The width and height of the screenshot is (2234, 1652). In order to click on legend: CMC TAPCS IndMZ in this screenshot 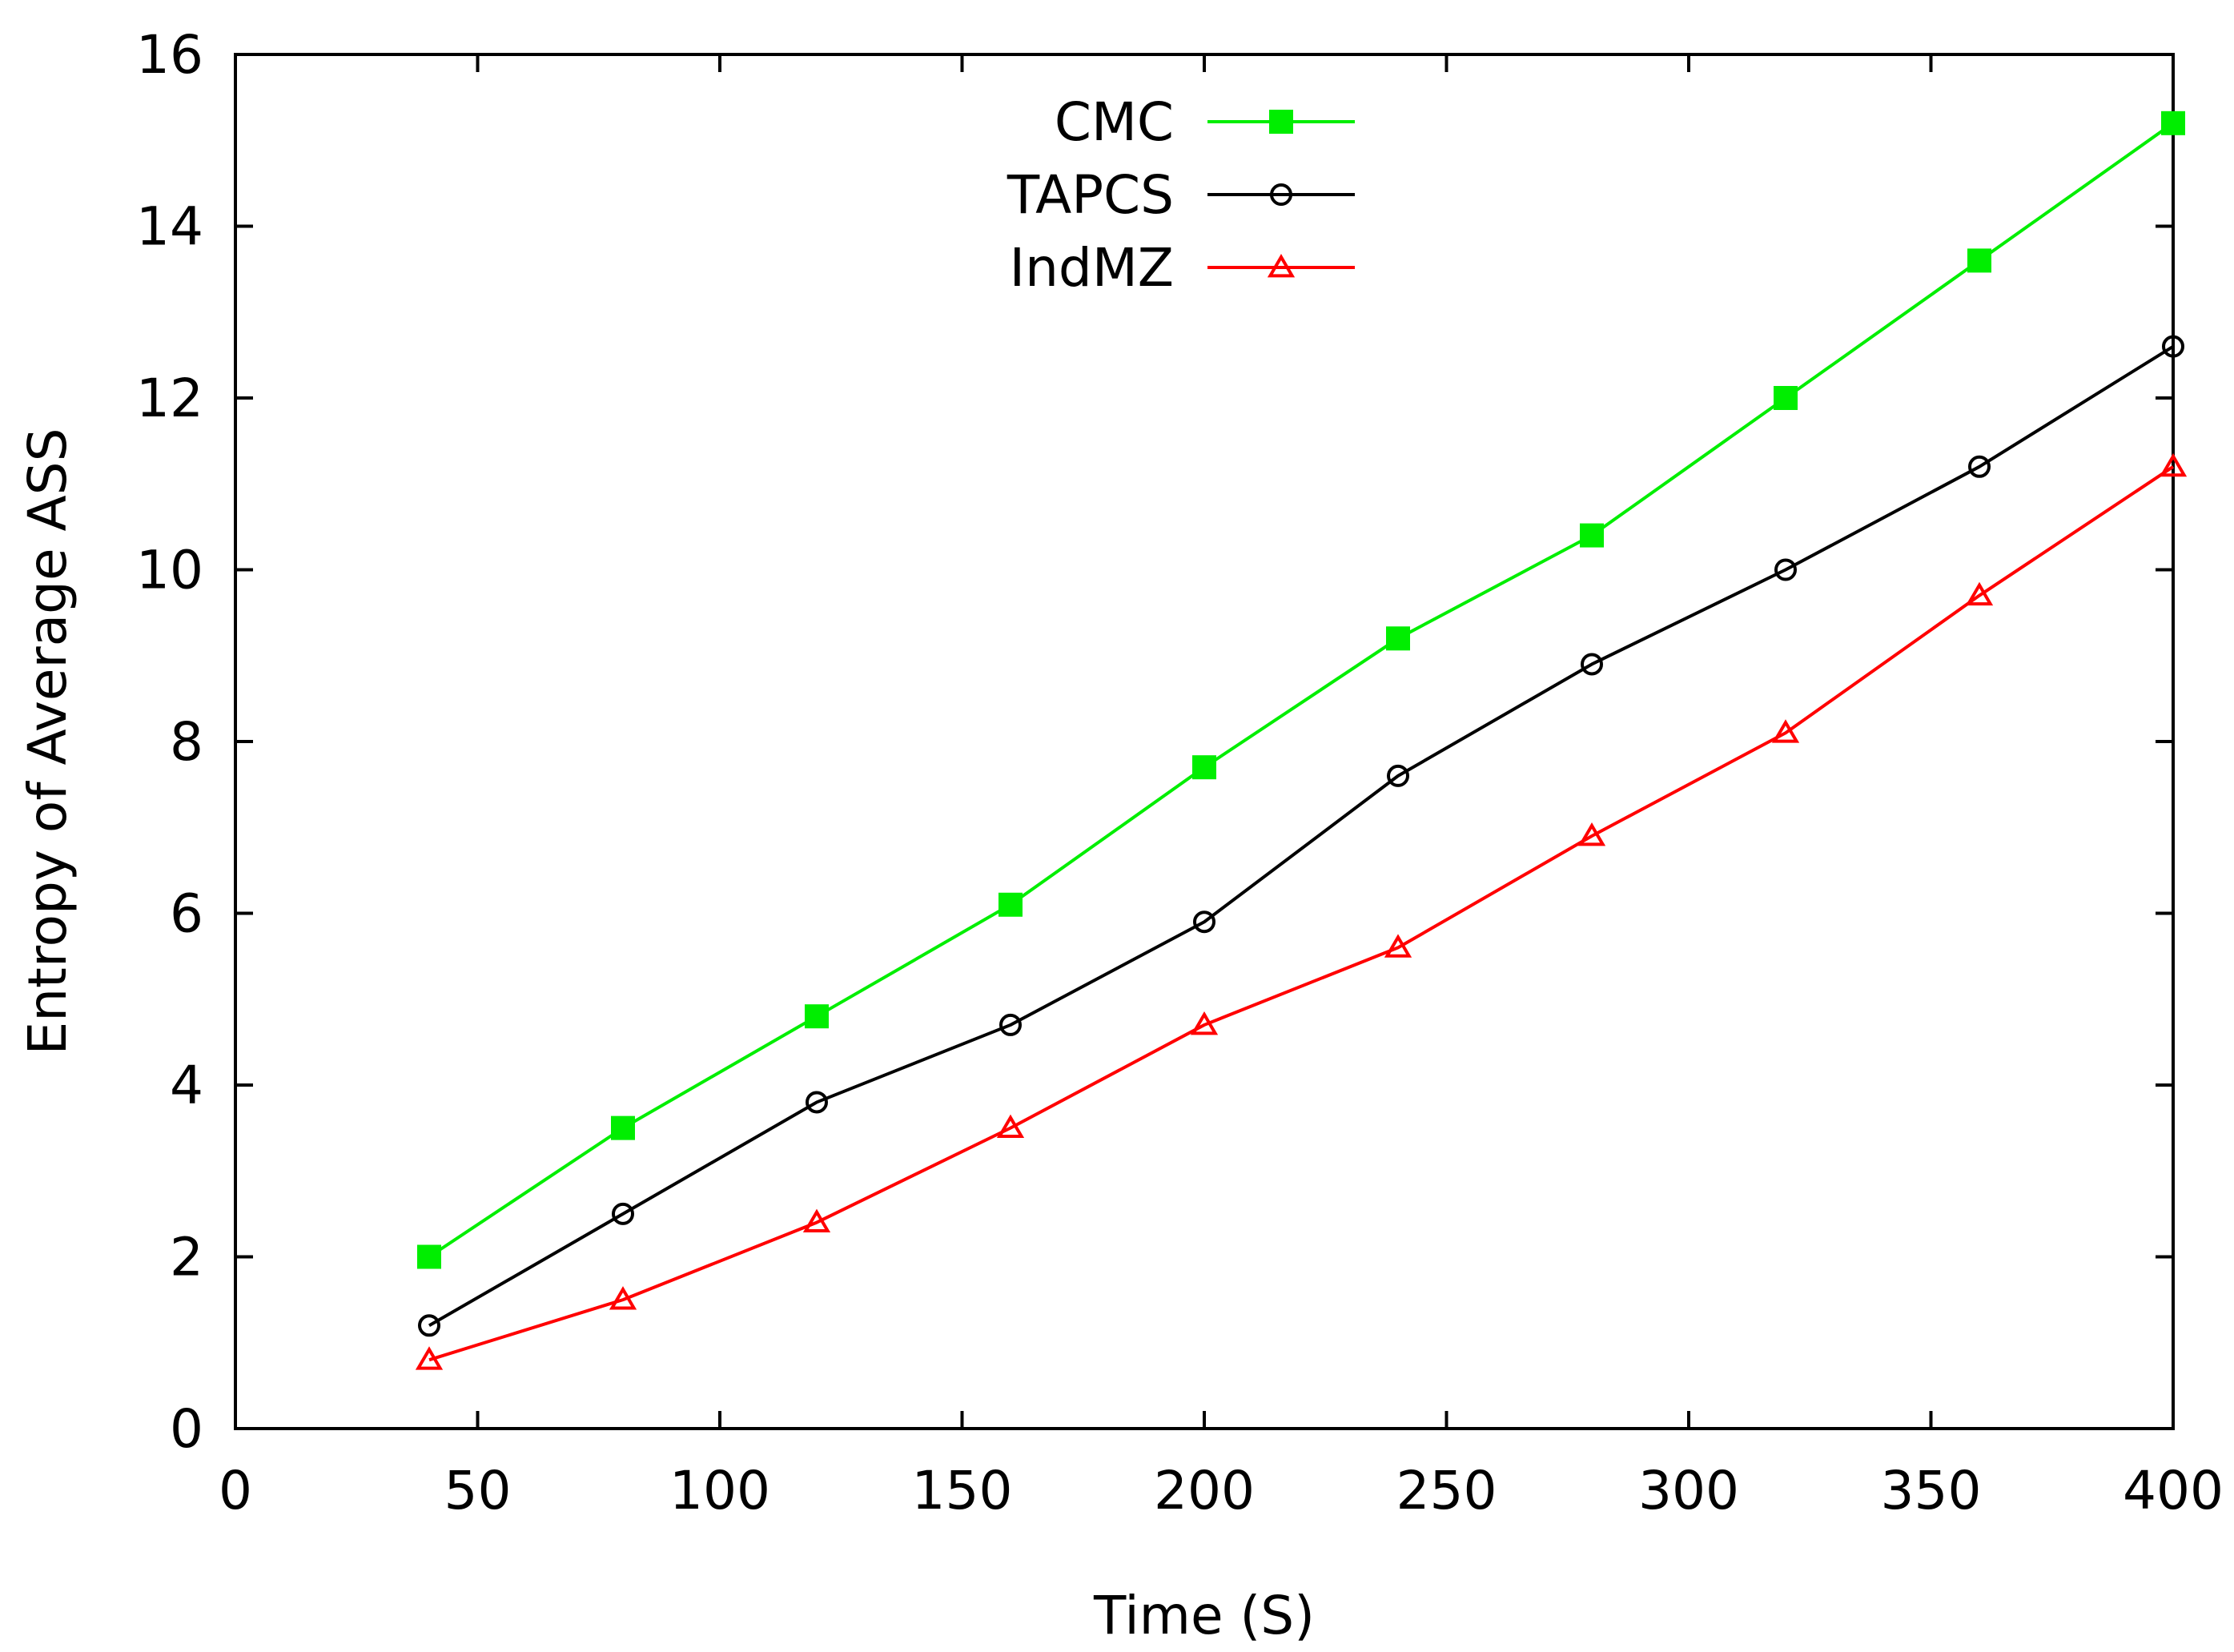, I will do `click(1181, 195)`.